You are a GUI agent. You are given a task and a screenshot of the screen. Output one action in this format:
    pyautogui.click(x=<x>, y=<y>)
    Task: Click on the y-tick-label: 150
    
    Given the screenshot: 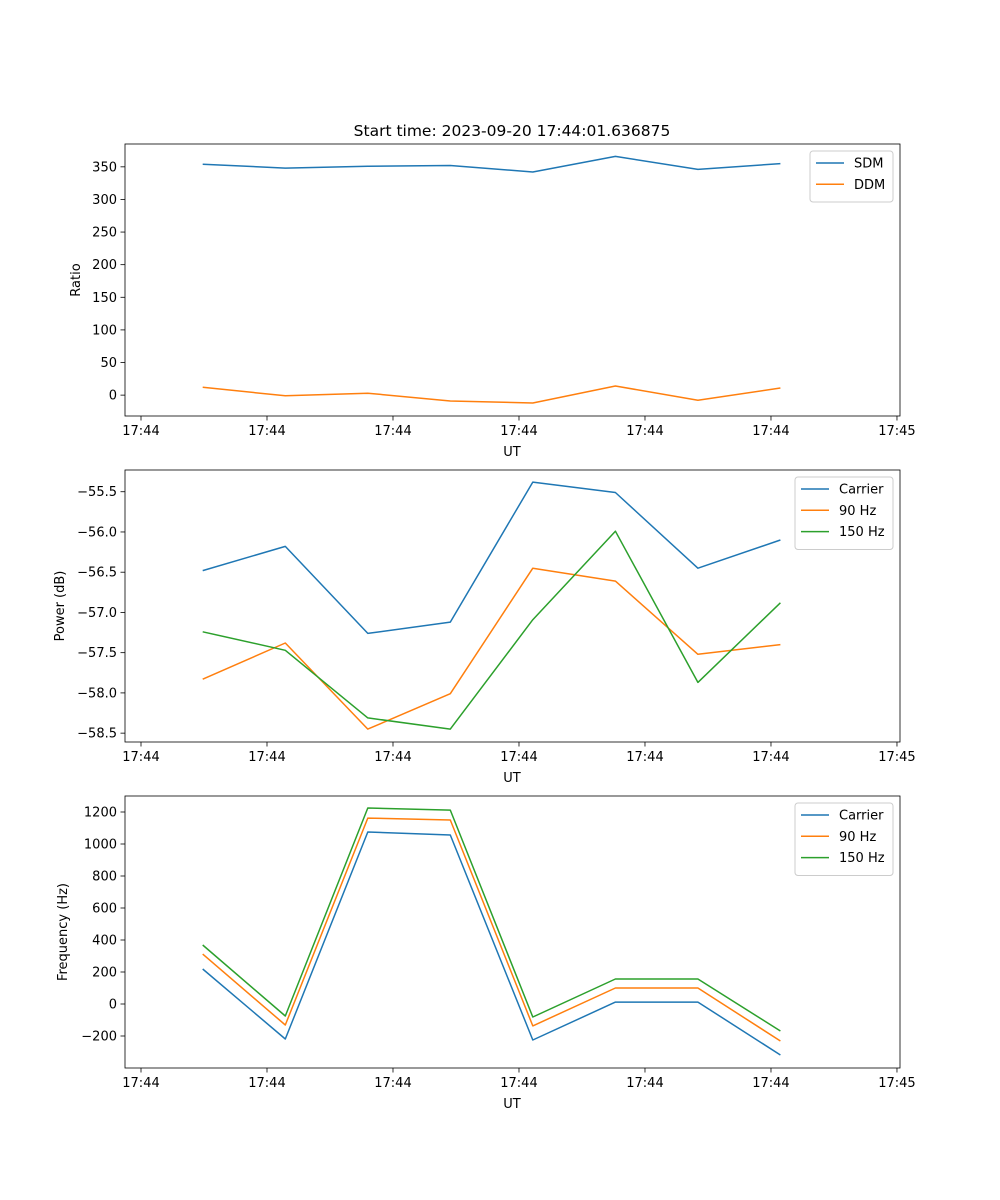 What is the action you would take?
    pyautogui.click(x=104, y=298)
    